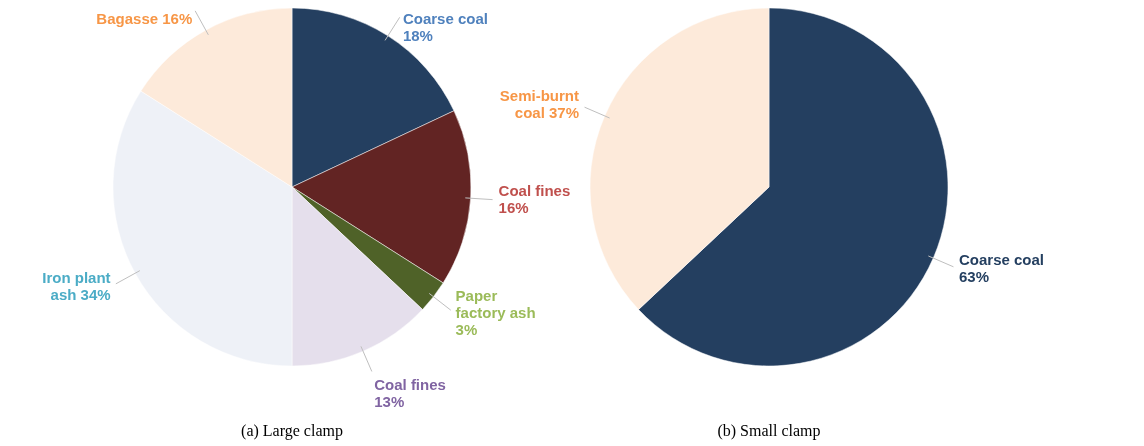  I want to click on text: (b) Small clamp, so click(769, 431).